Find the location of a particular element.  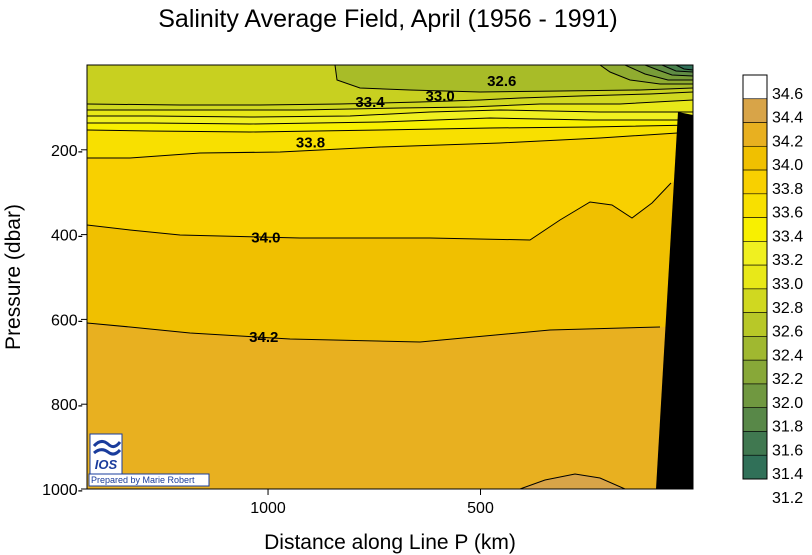

contour-label: 32.6 is located at coordinates (501, 81).